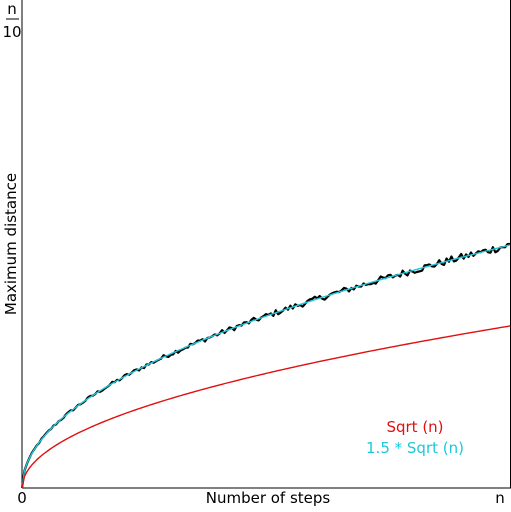 This screenshot has width=511, height=512. I want to click on x-axis-label: Number of steps, so click(268, 498).